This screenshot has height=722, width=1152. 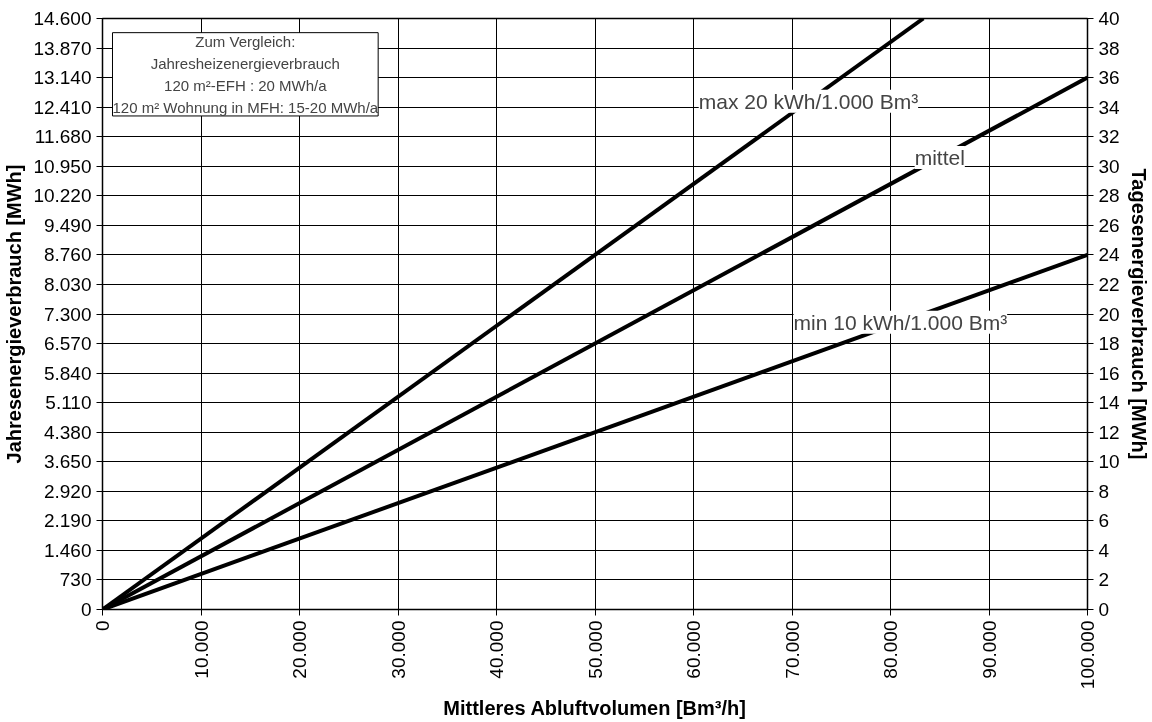 What do you see at coordinates (693, 649) in the screenshot?
I see `x-tick-label: 60.000` at bounding box center [693, 649].